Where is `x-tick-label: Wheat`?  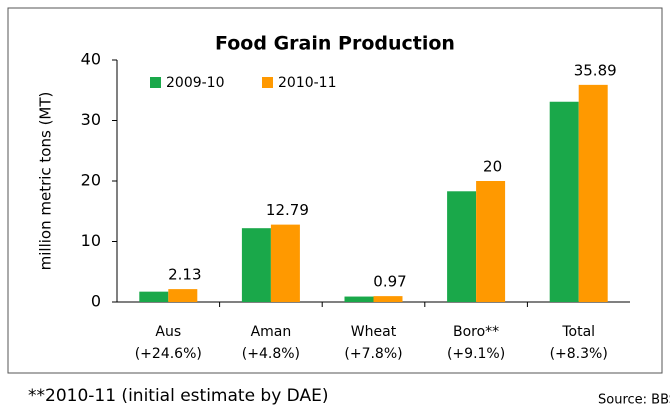 x-tick-label: Wheat is located at coordinates (374, 332).